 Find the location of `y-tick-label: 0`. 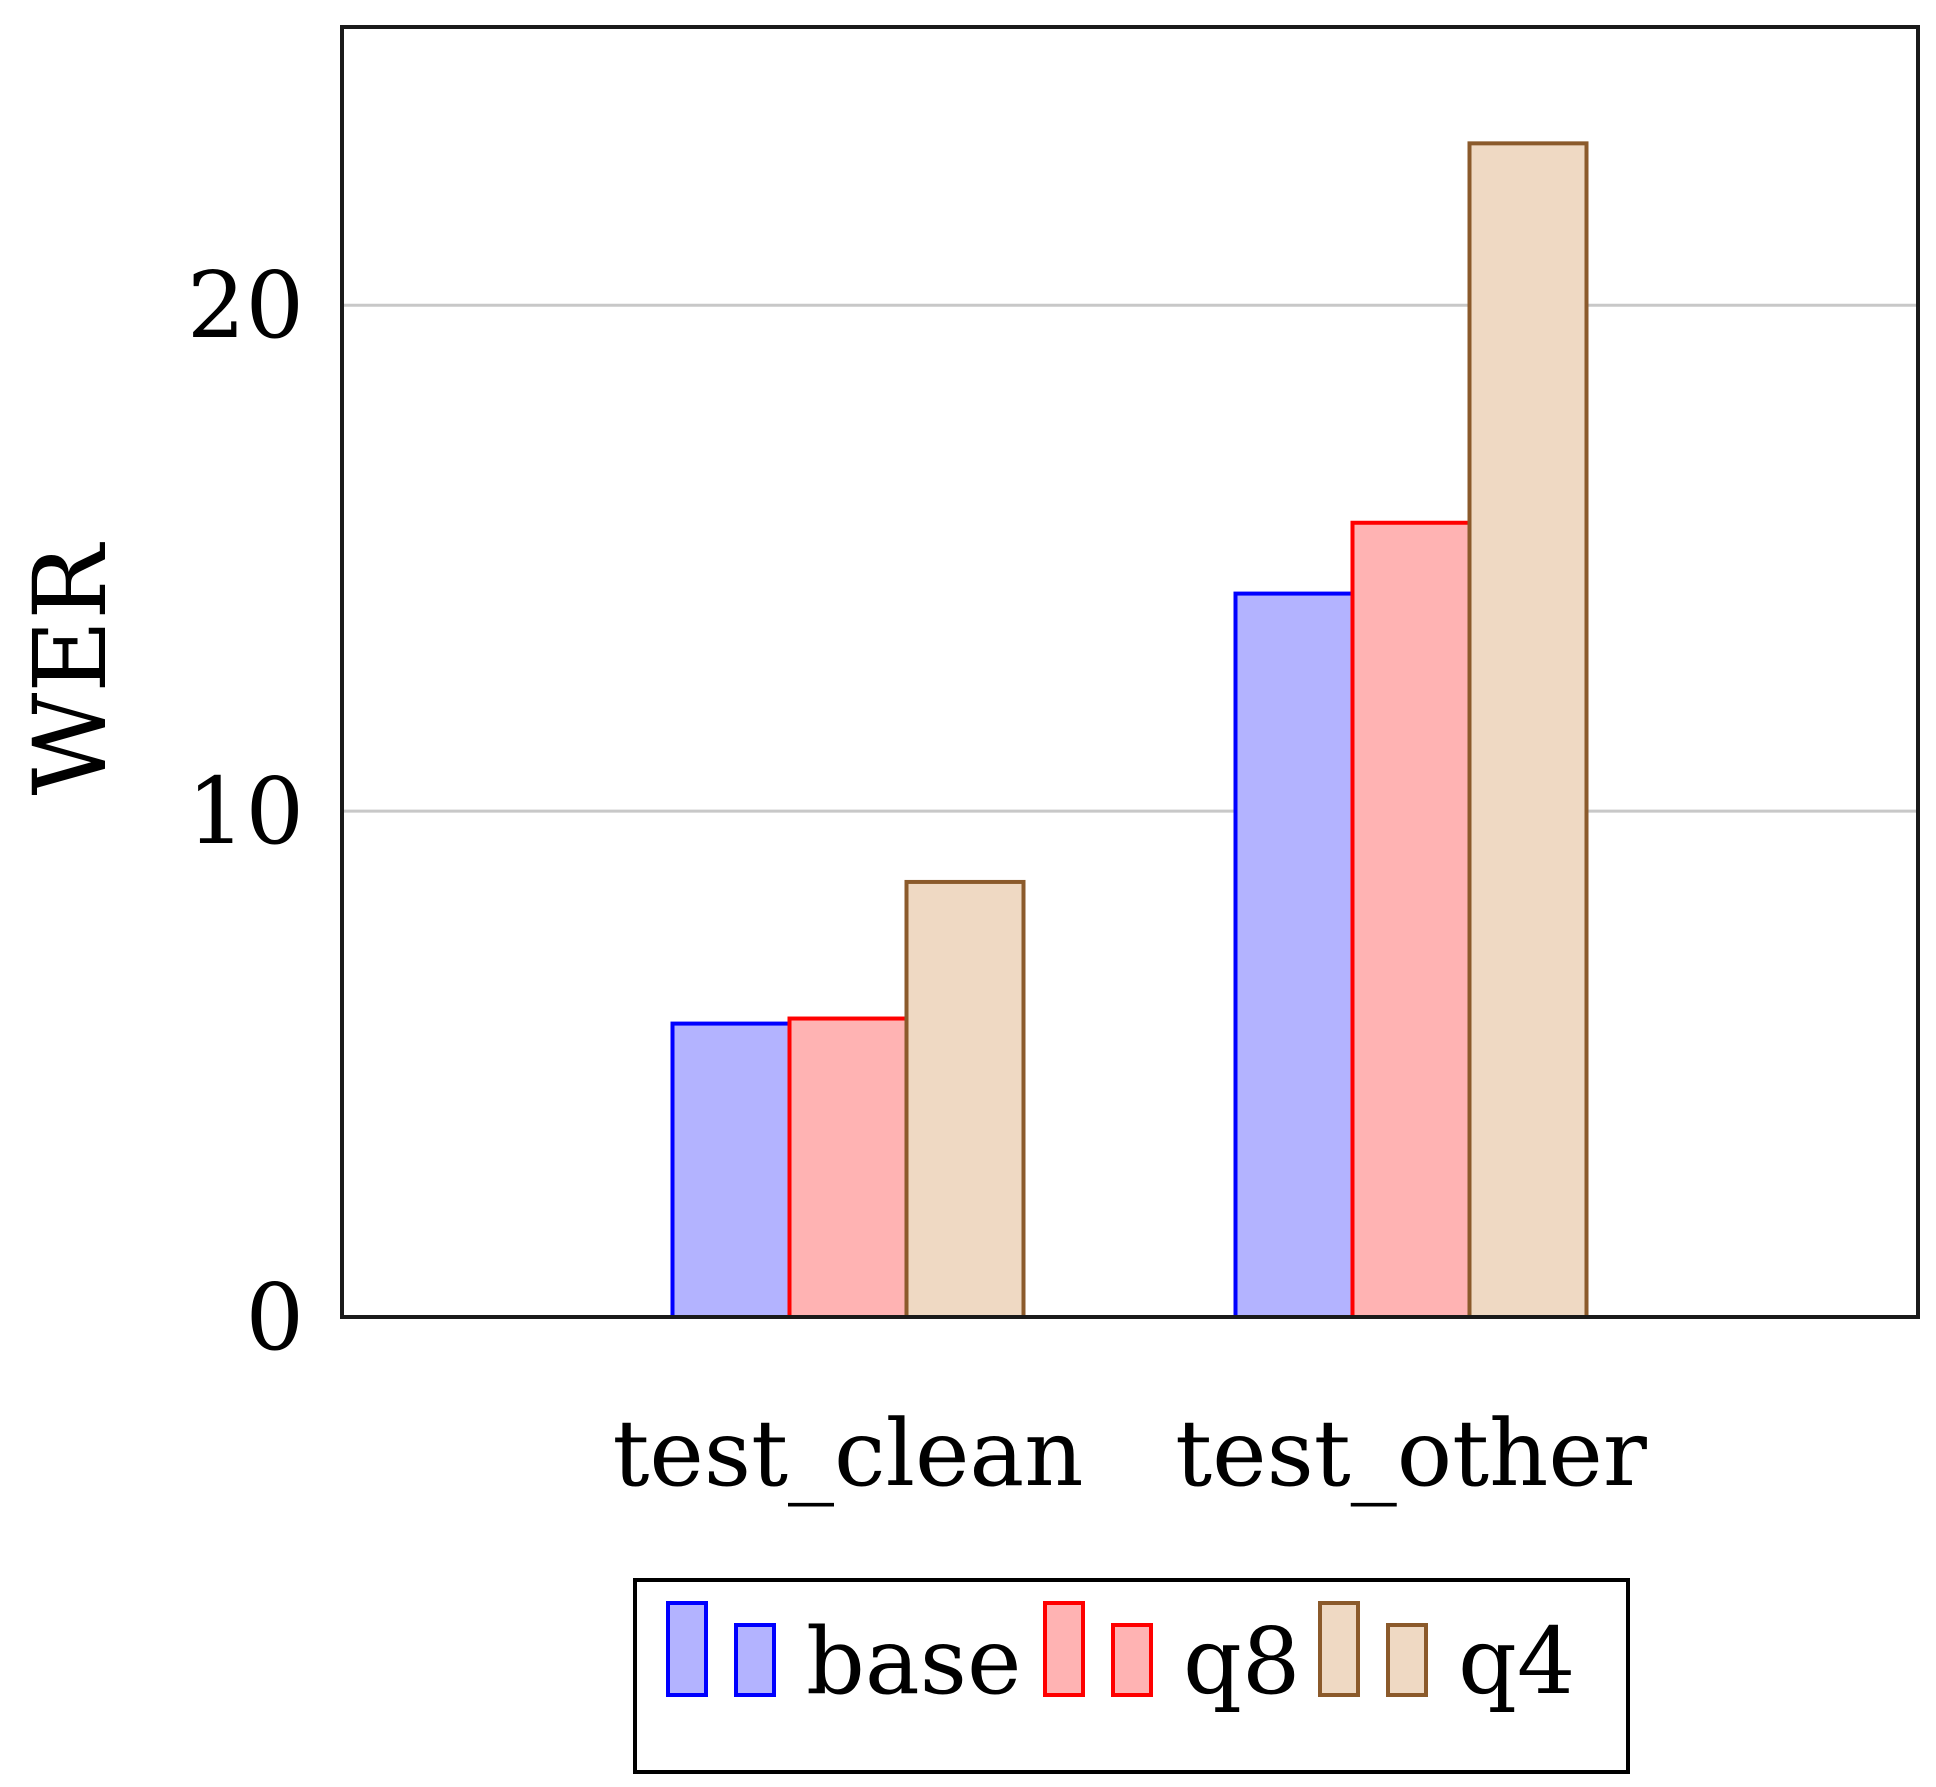

y-tick-label: 0 is located at coordinates (274, 1317).